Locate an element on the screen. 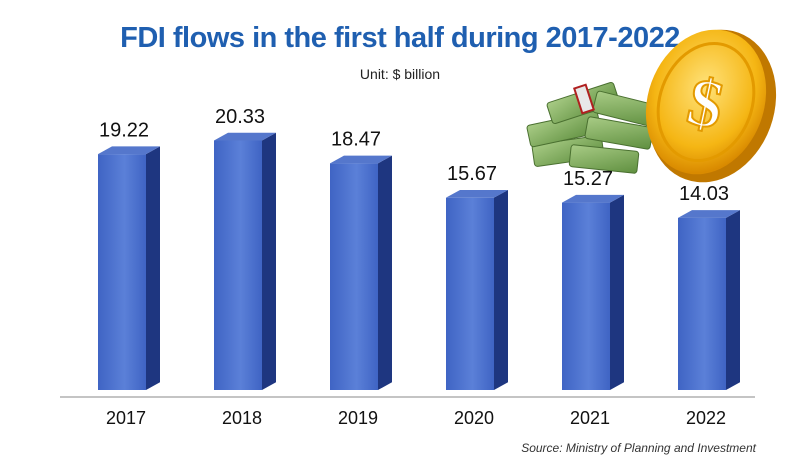 The image size is (800, 476). value-label-2020: 15.67 is located at coordinates (472, 174).